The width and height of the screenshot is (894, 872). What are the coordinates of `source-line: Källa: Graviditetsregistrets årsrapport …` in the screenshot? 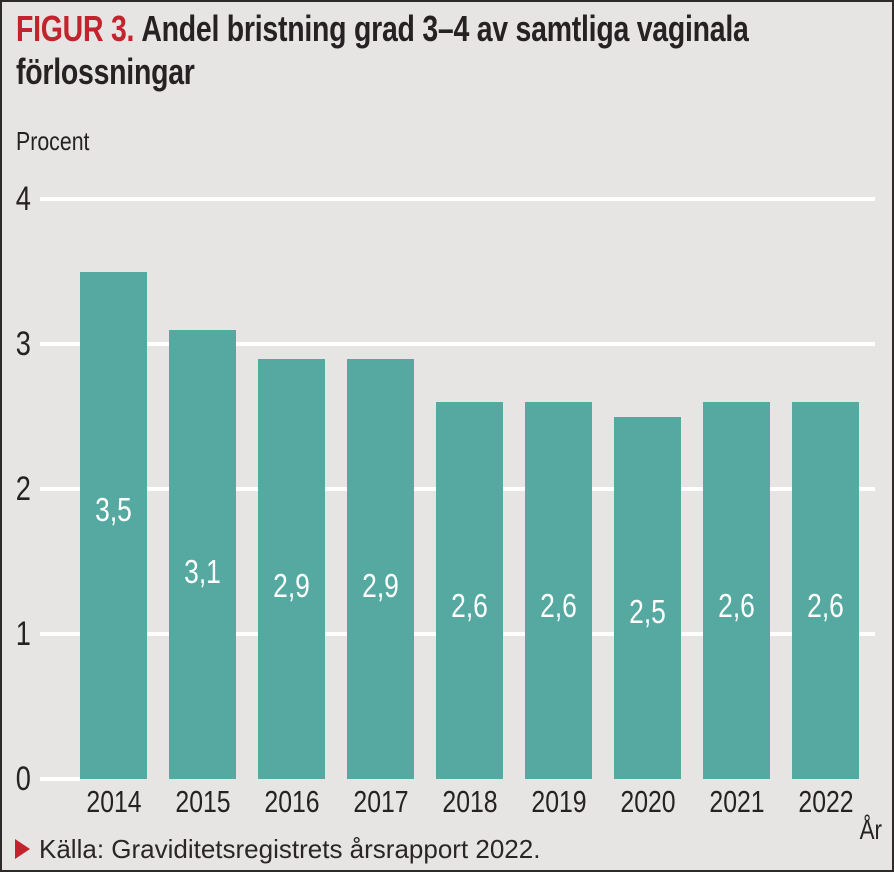 It's located at (277, 849).